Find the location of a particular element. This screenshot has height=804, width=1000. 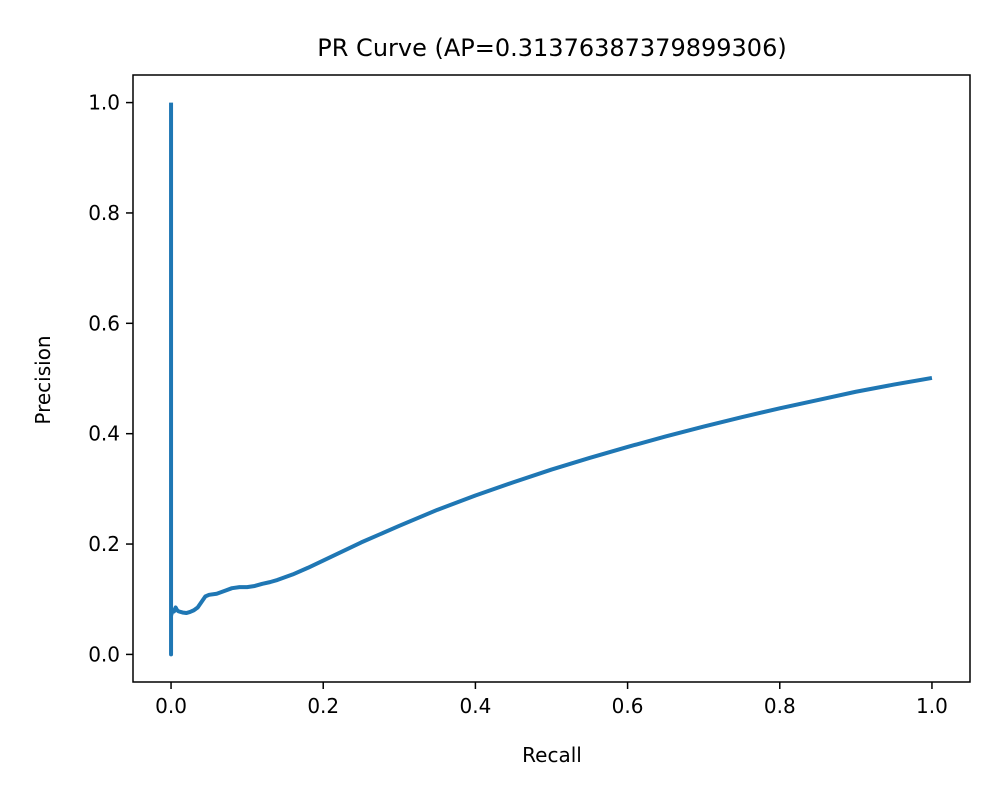

y-tick-label: 1.0 is located at coordinates (104, 103).